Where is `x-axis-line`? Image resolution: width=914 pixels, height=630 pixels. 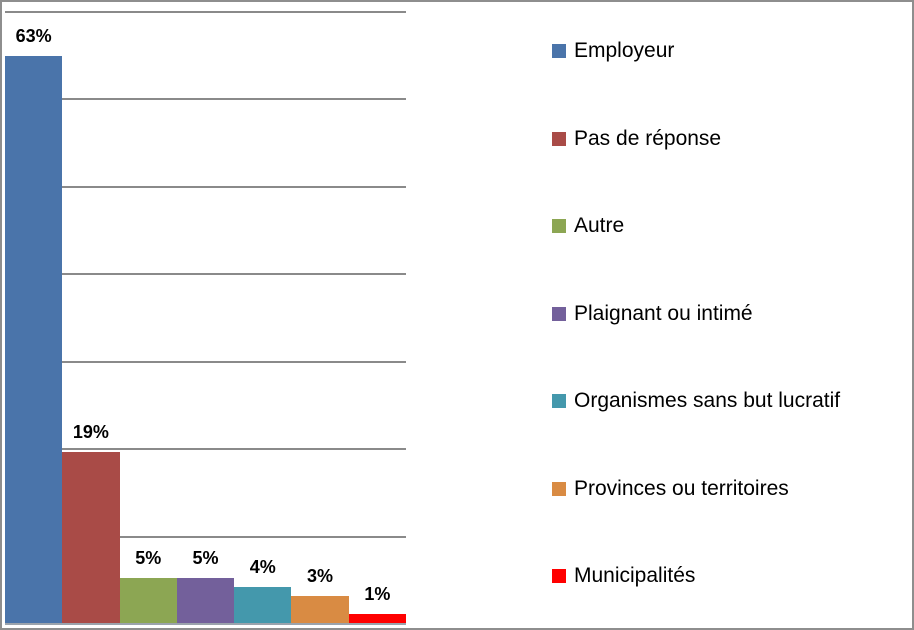 x-axis-line is located at coordinates (205, 624).